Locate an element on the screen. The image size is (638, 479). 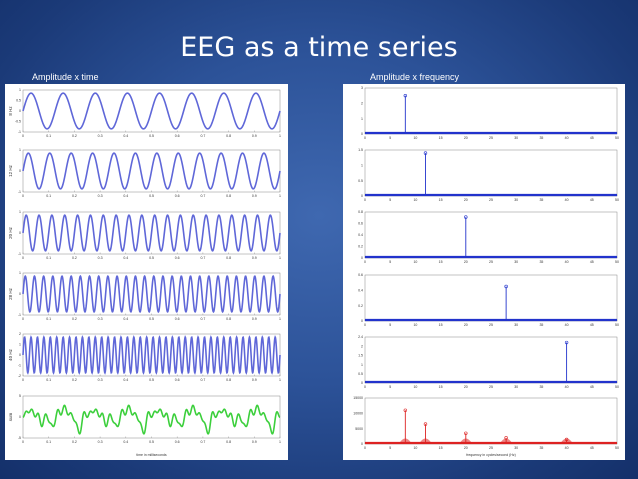
frequency-panel-caption: Amplitude x frequency is located at coordinates (415, 77).